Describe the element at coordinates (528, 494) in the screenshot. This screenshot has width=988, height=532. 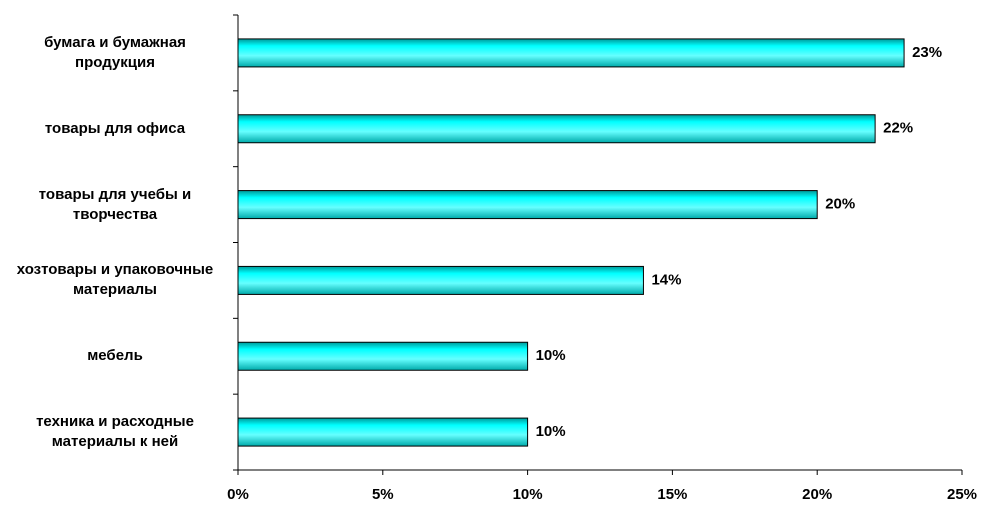
I see `x-tick-label: 10%` at that location.